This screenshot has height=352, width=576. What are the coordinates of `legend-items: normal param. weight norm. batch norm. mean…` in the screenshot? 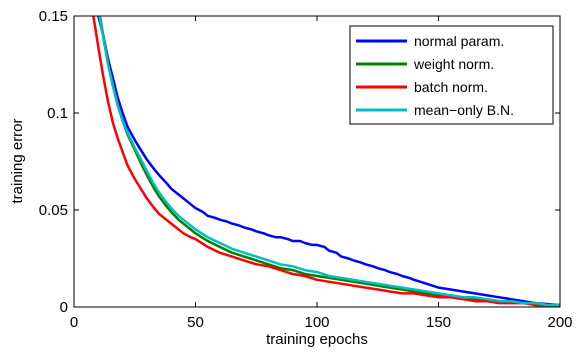 It's located at (435, 75).